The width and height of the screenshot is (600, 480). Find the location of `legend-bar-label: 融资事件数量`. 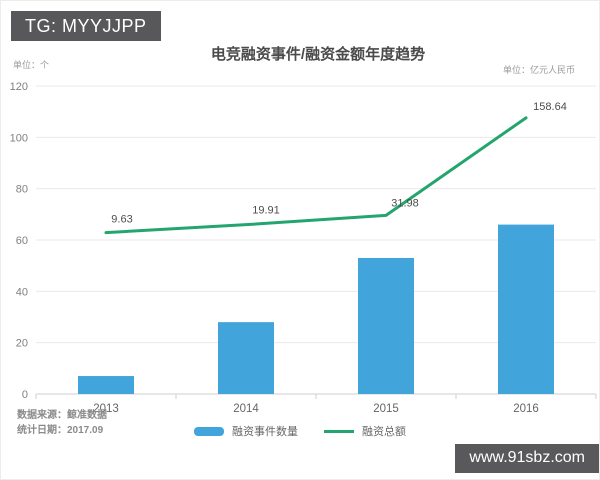

legend-bar-label: 融资事件数量 is located at coordinates (265, 432).